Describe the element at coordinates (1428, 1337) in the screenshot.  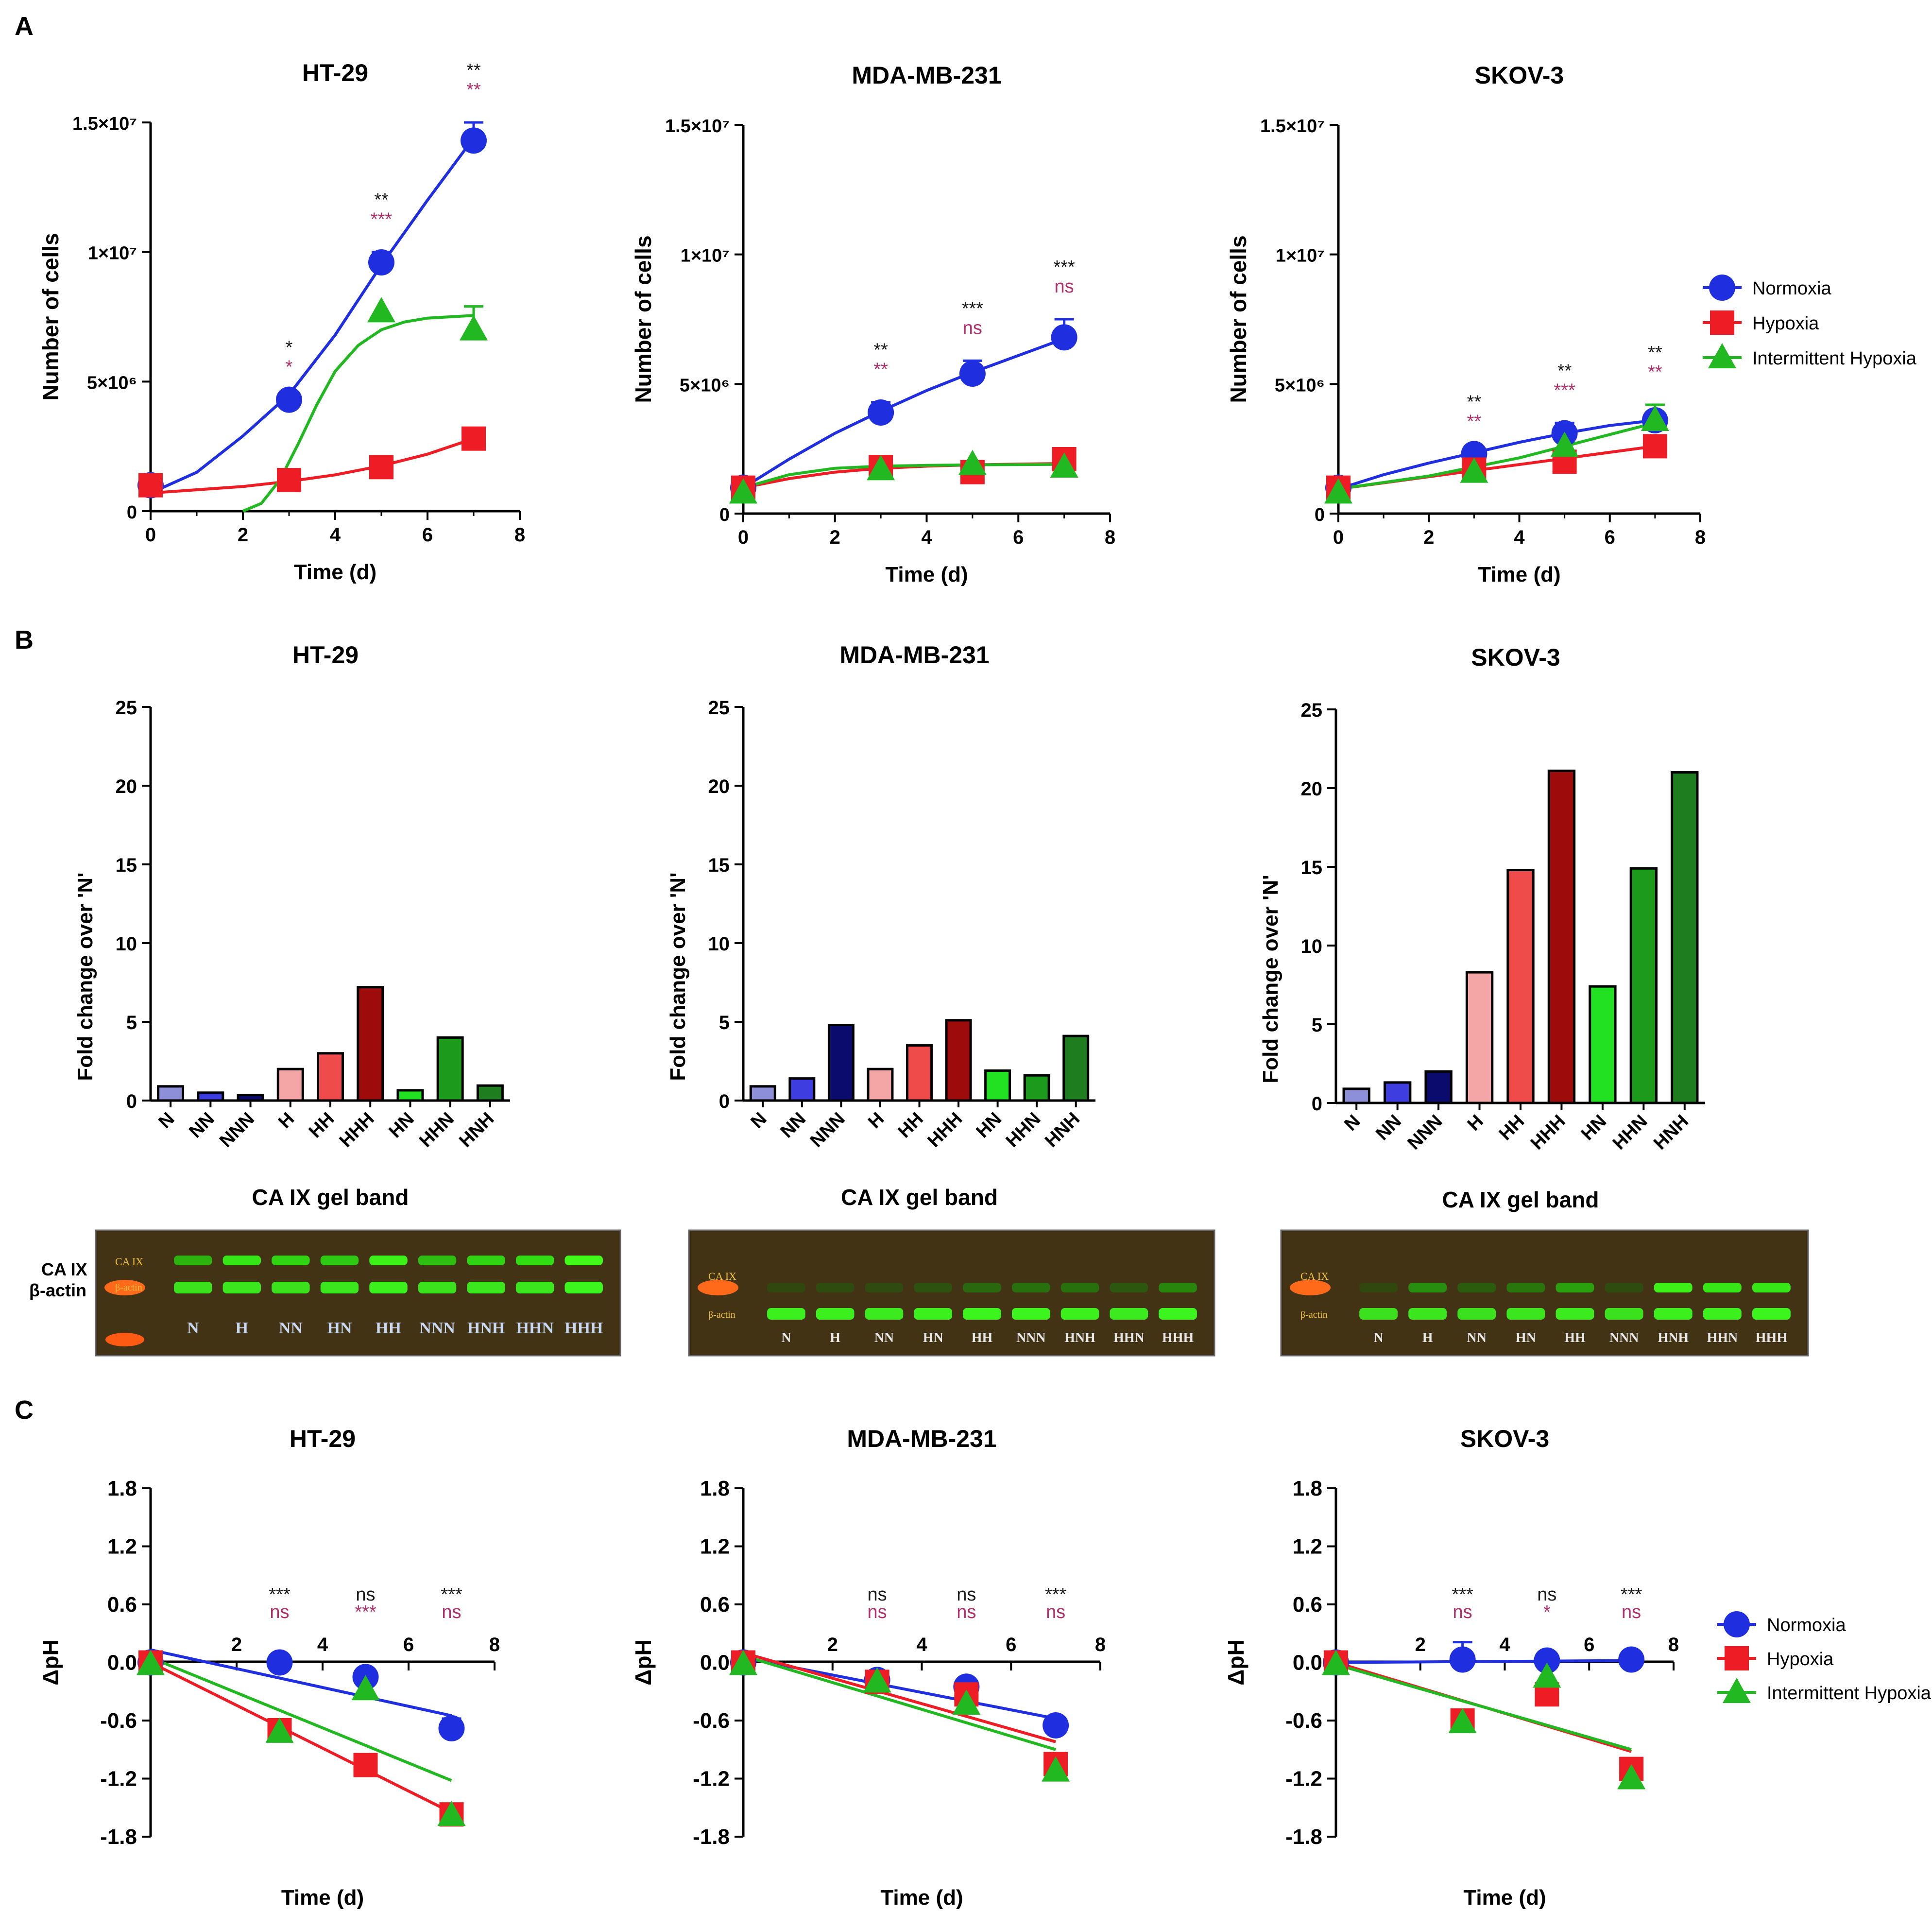
I see `gel-lane-label: H` at that location.